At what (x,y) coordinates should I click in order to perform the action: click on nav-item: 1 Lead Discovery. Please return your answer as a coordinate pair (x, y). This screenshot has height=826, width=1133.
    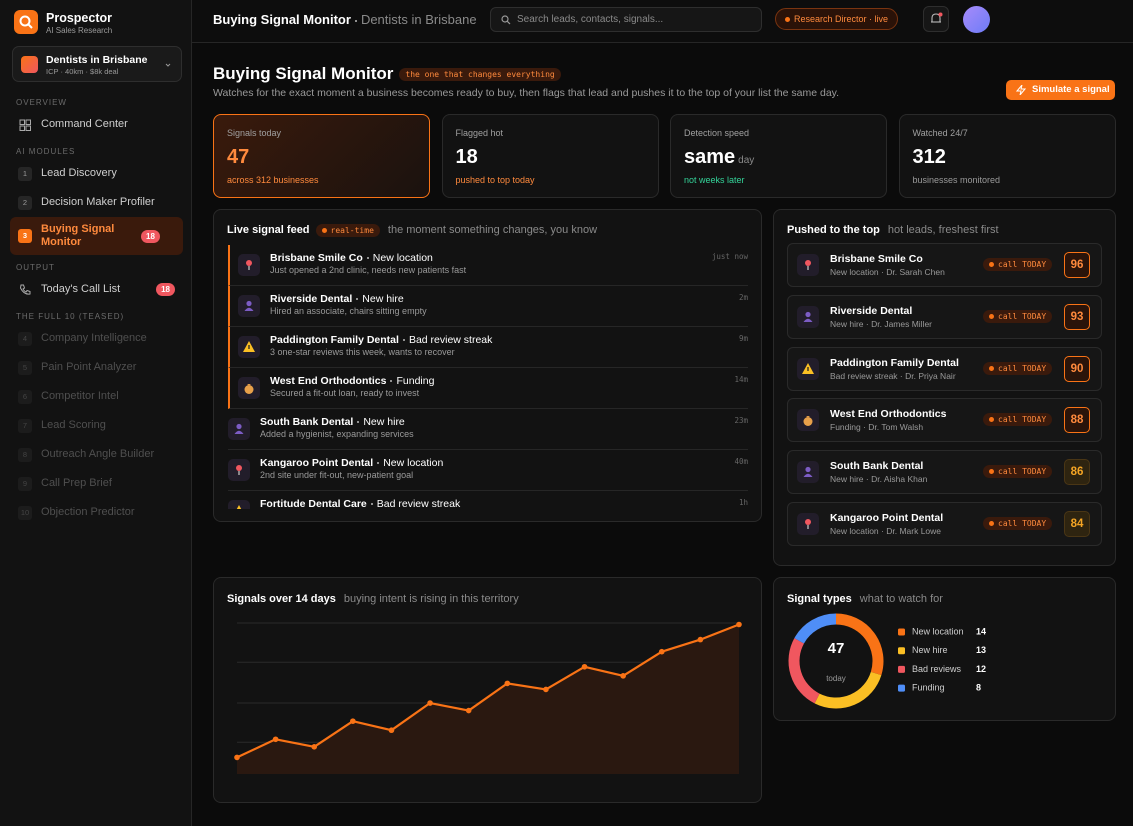
    Looking at the image, I should click on (96, 173).